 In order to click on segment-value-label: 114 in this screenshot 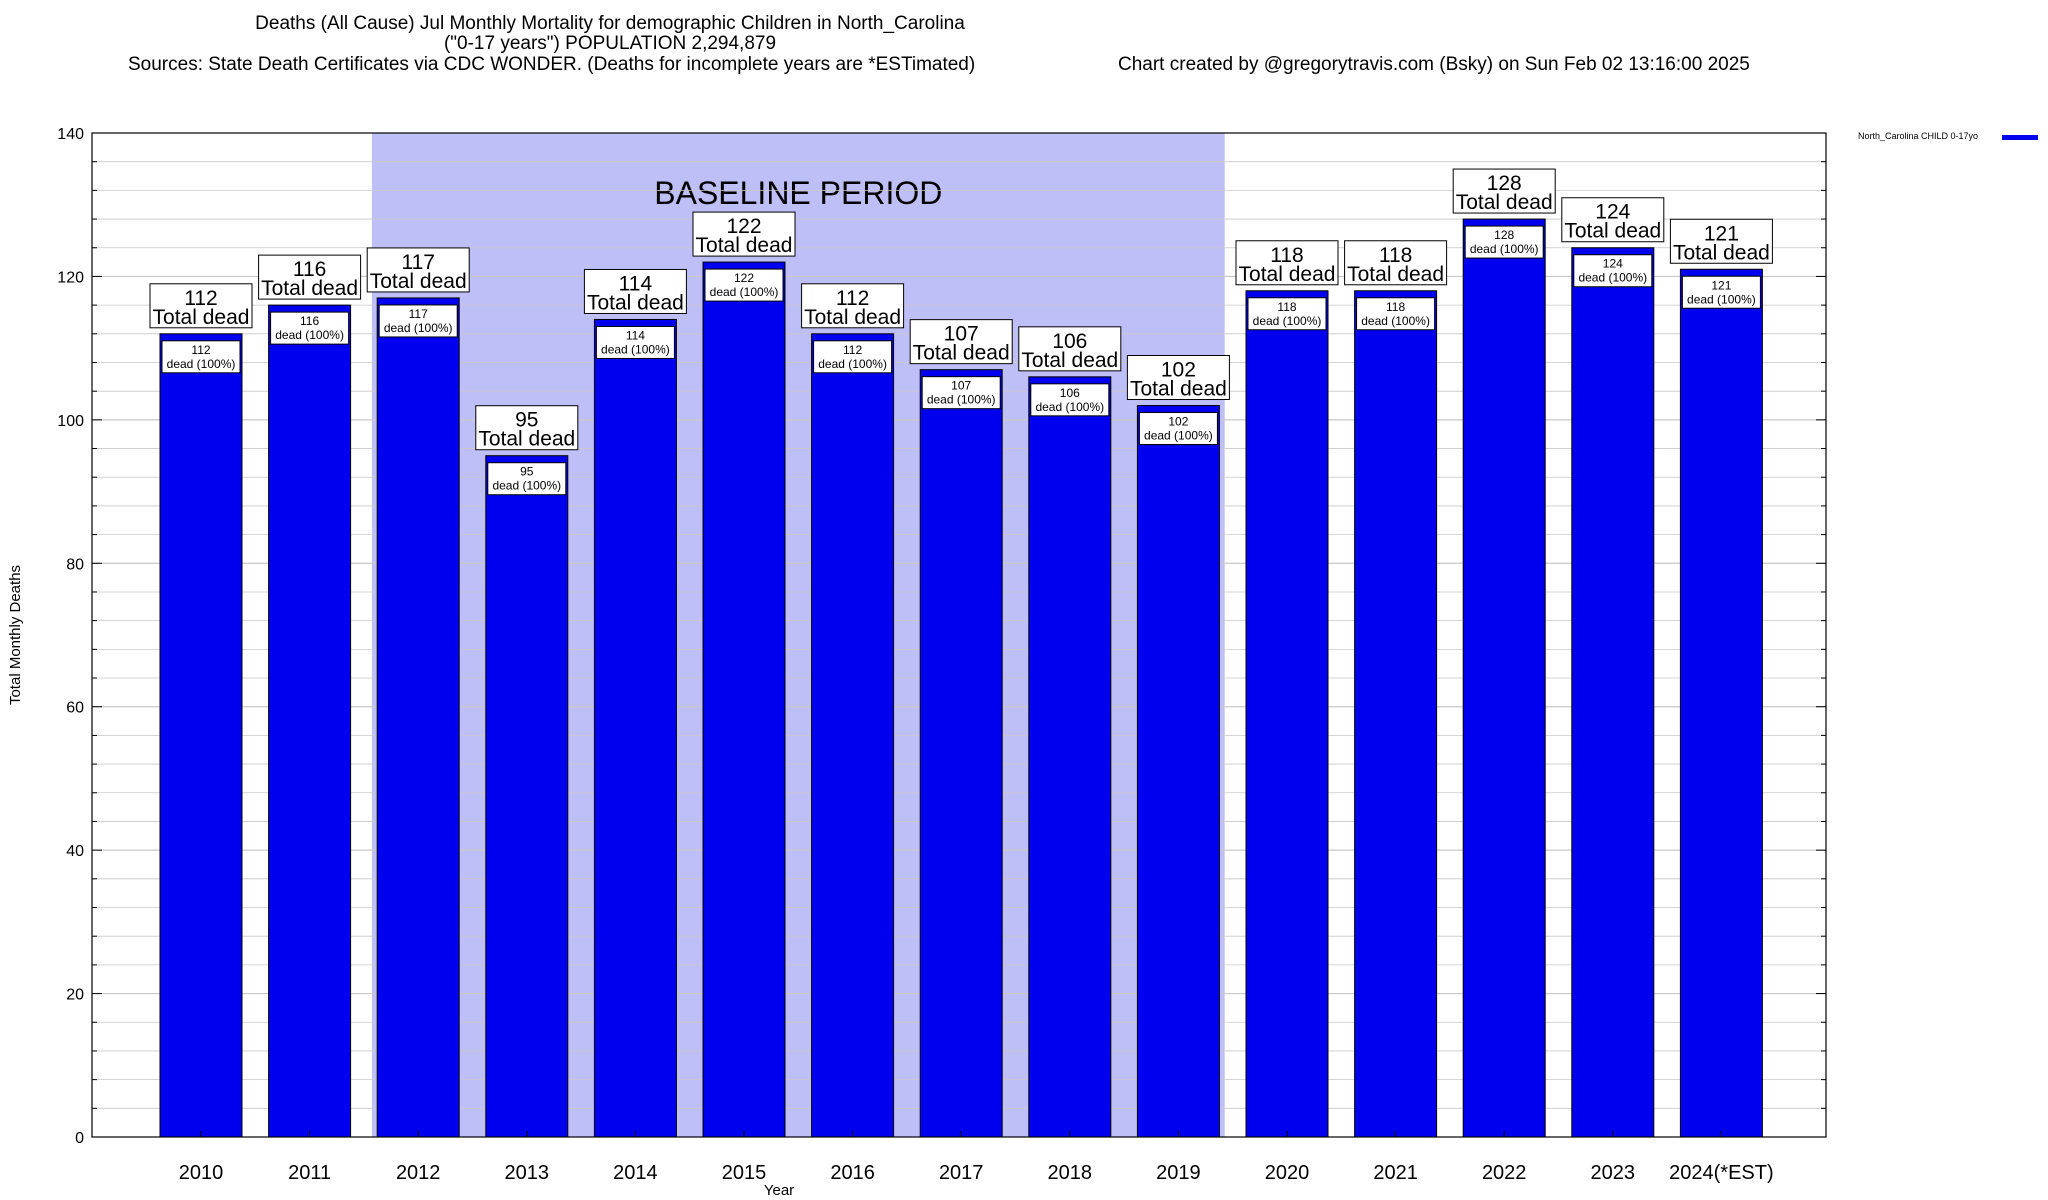, I will do `click(635, 335)`.